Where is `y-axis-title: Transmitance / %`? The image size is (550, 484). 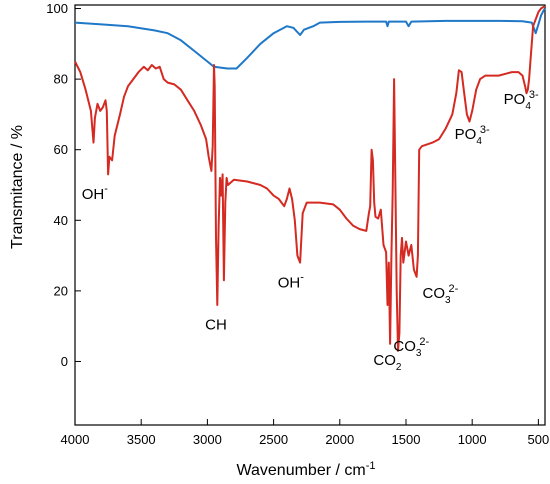 y-axis-title: Transmitance / % is located at coordinates (17, 187).